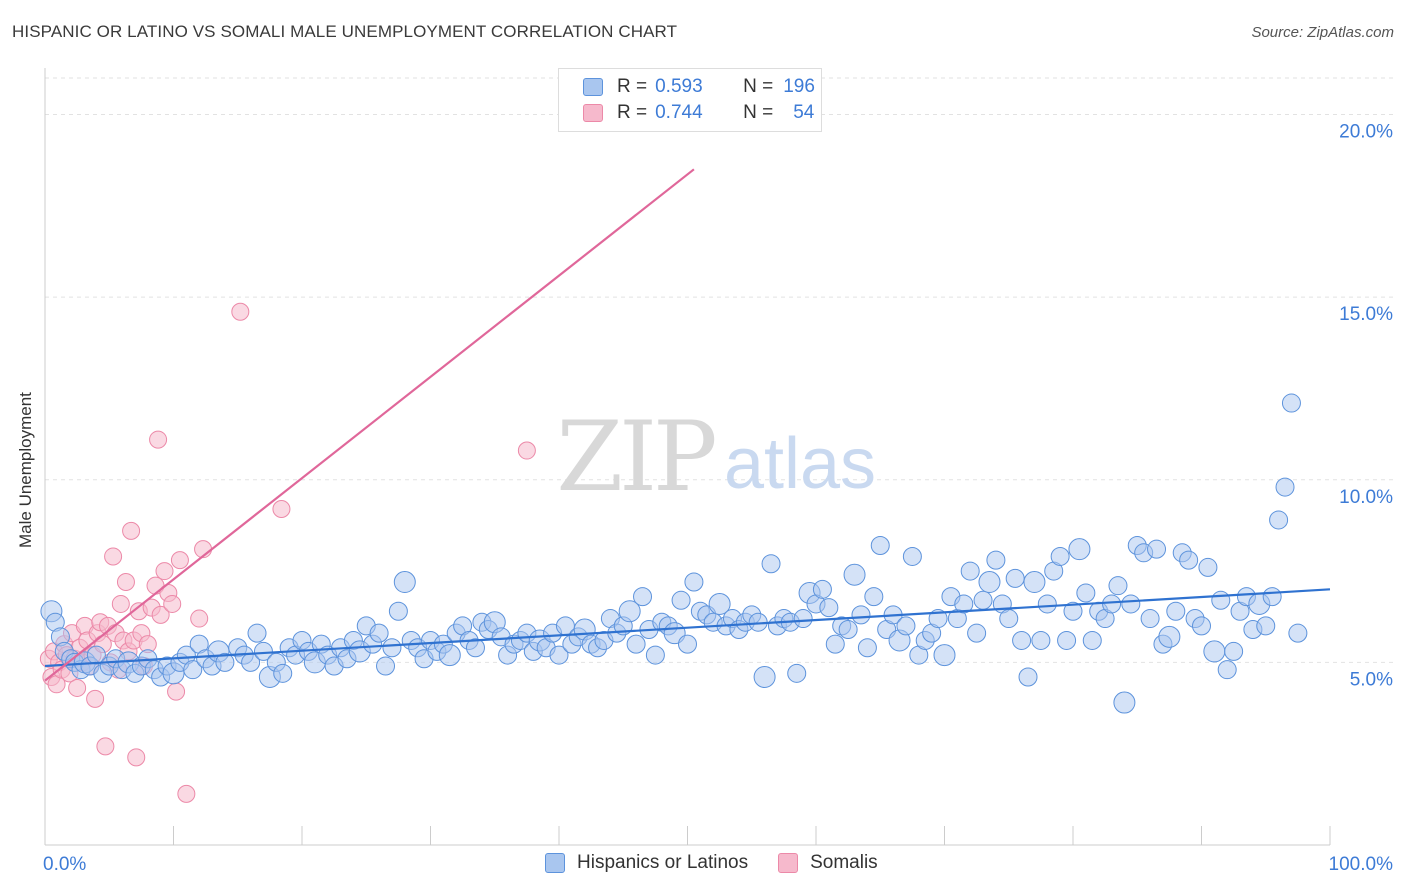  I want to click on y-tick-label: 5.0%, so click(1371, 679).